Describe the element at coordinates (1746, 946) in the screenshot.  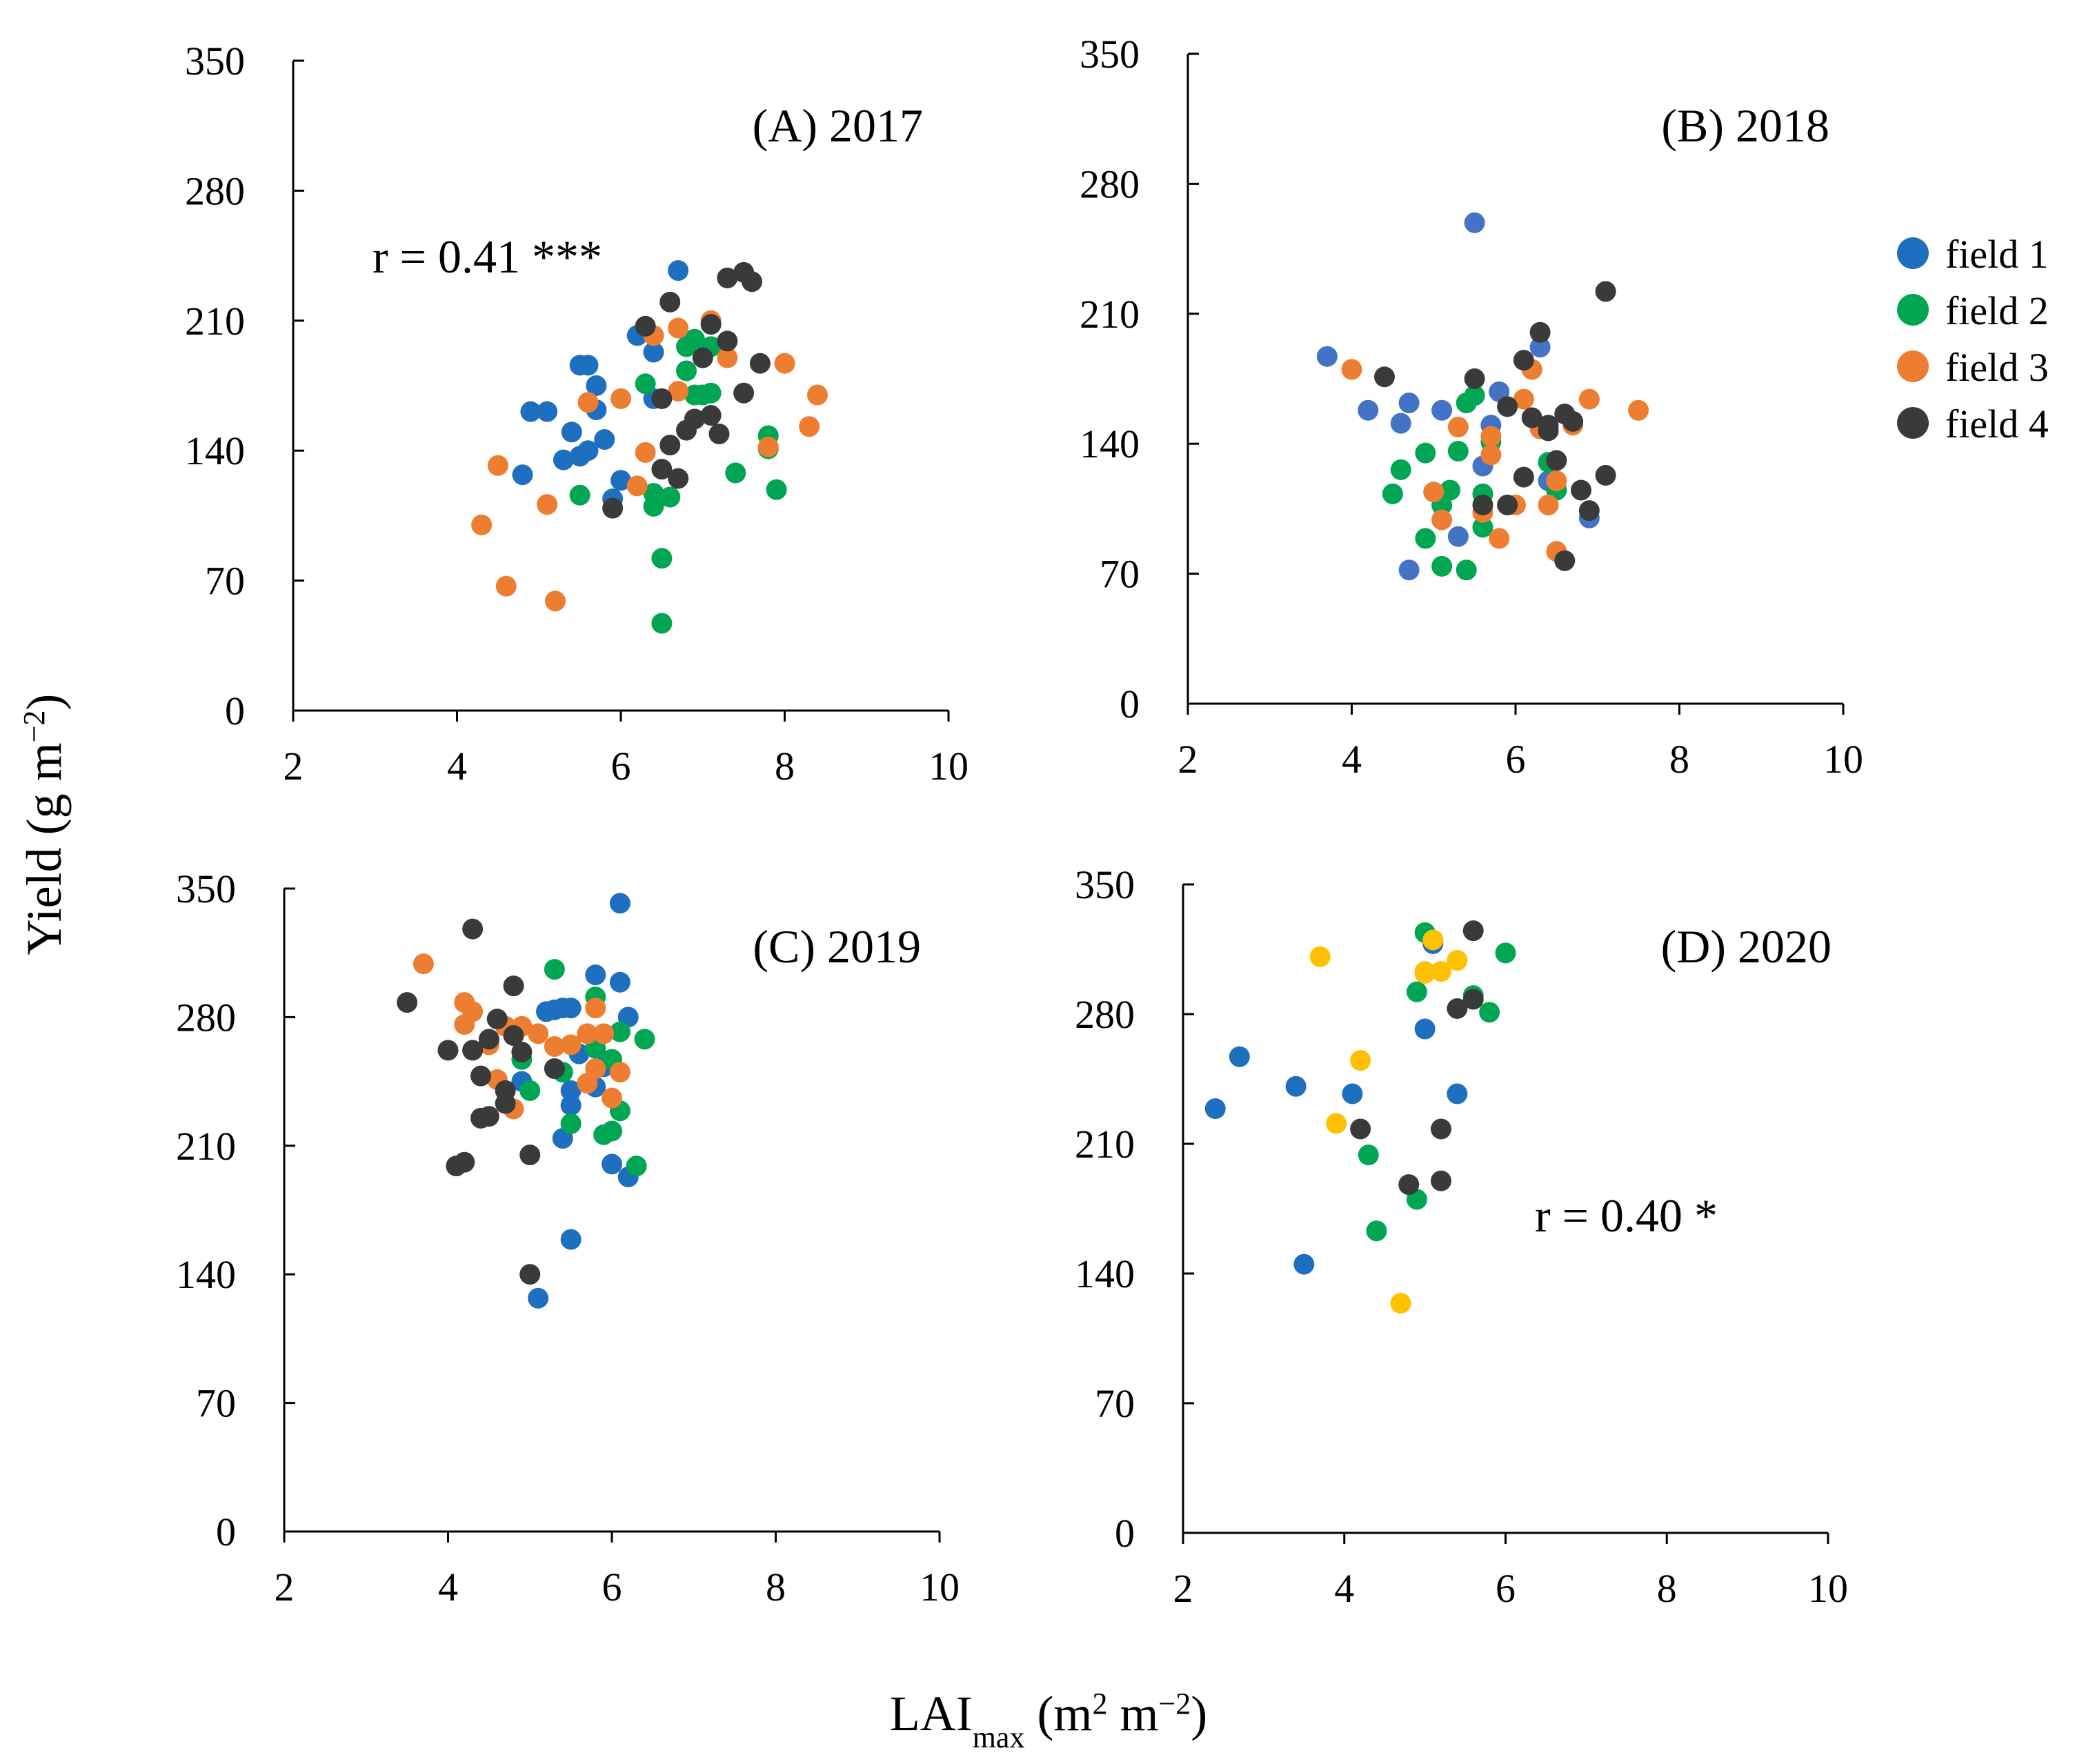
I see `panel-title: (D) 2020` at that location.